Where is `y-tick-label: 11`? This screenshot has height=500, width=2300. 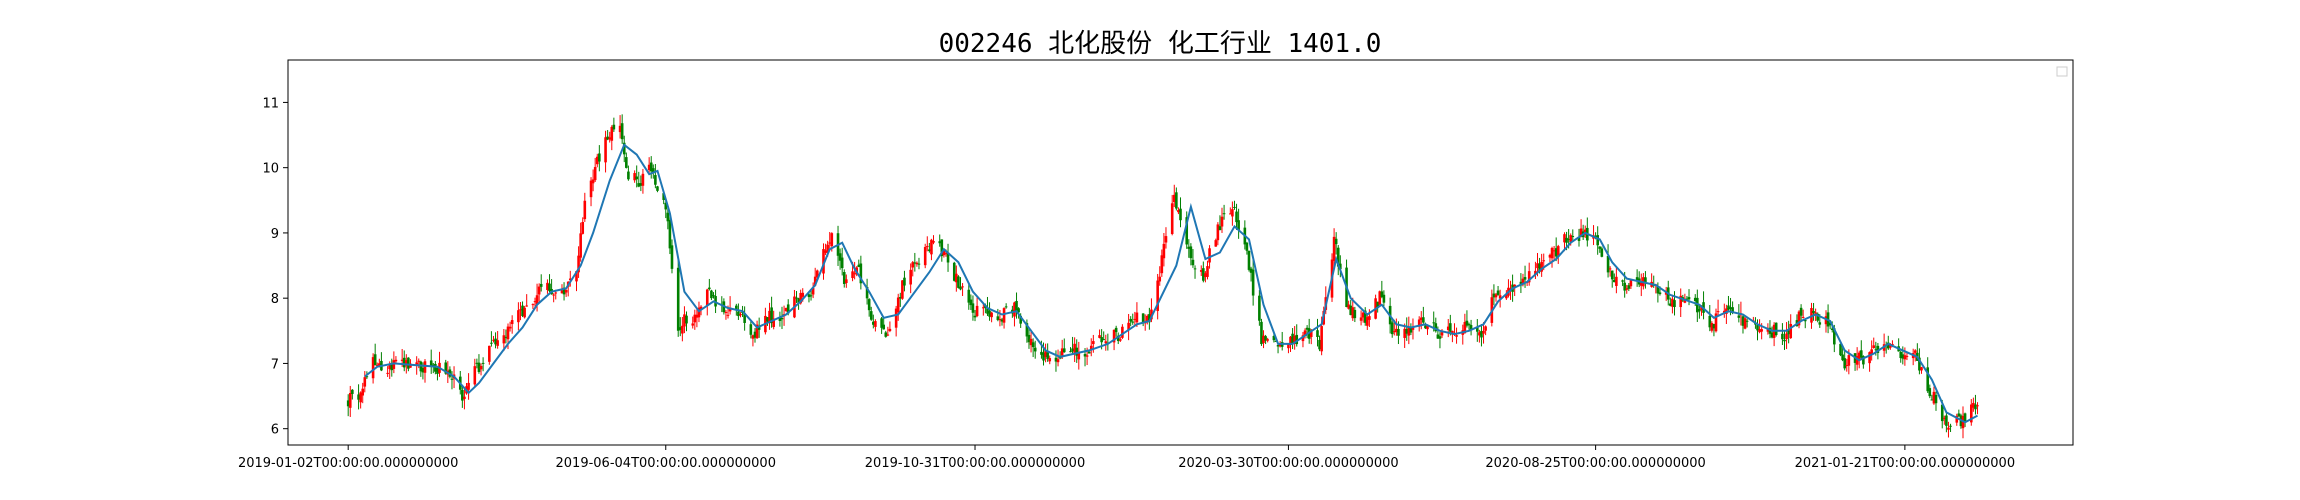
y-tick-label: 11 is located at coordinates (270, 103).